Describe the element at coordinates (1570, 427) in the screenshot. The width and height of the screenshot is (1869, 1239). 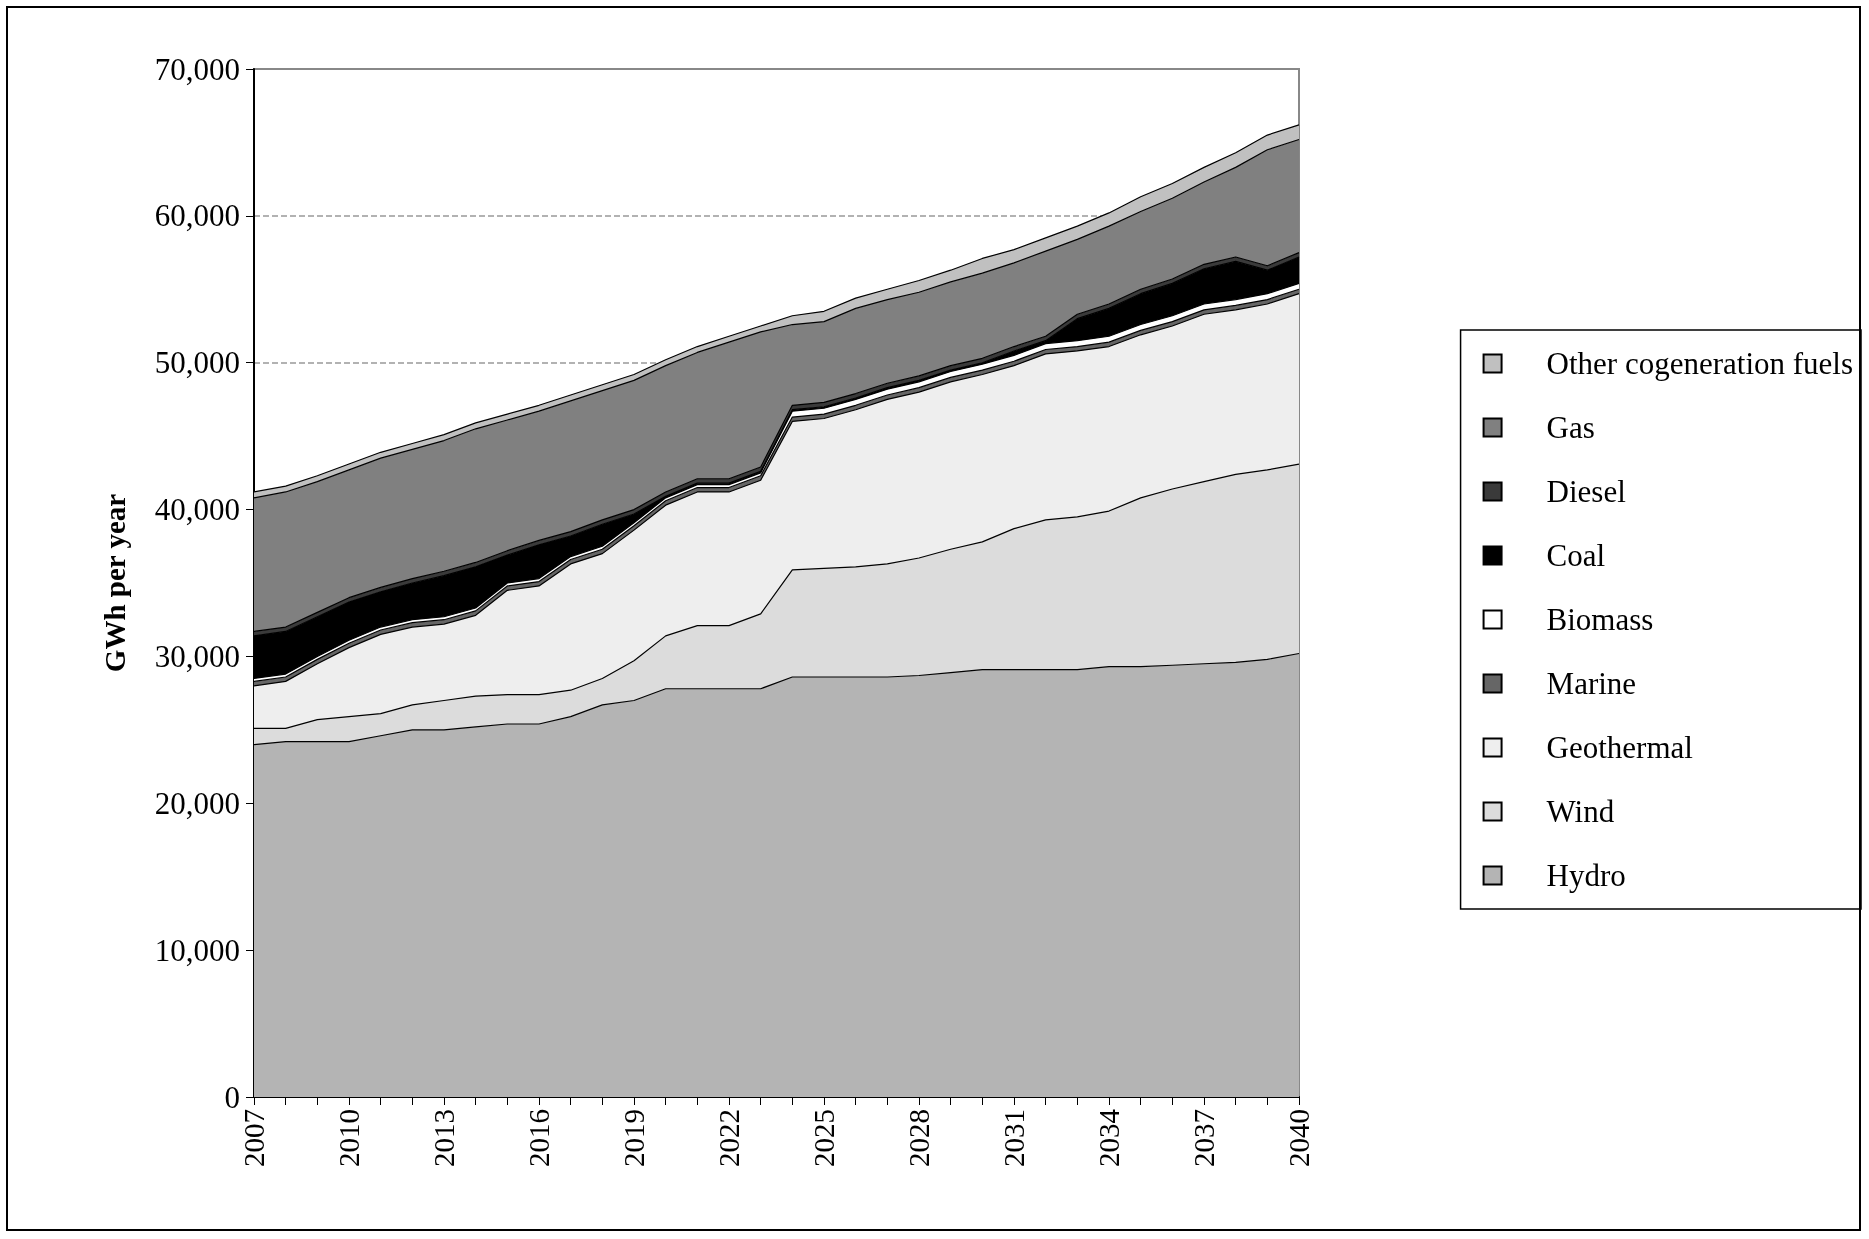
I see `legend-label: Gas` at that location.